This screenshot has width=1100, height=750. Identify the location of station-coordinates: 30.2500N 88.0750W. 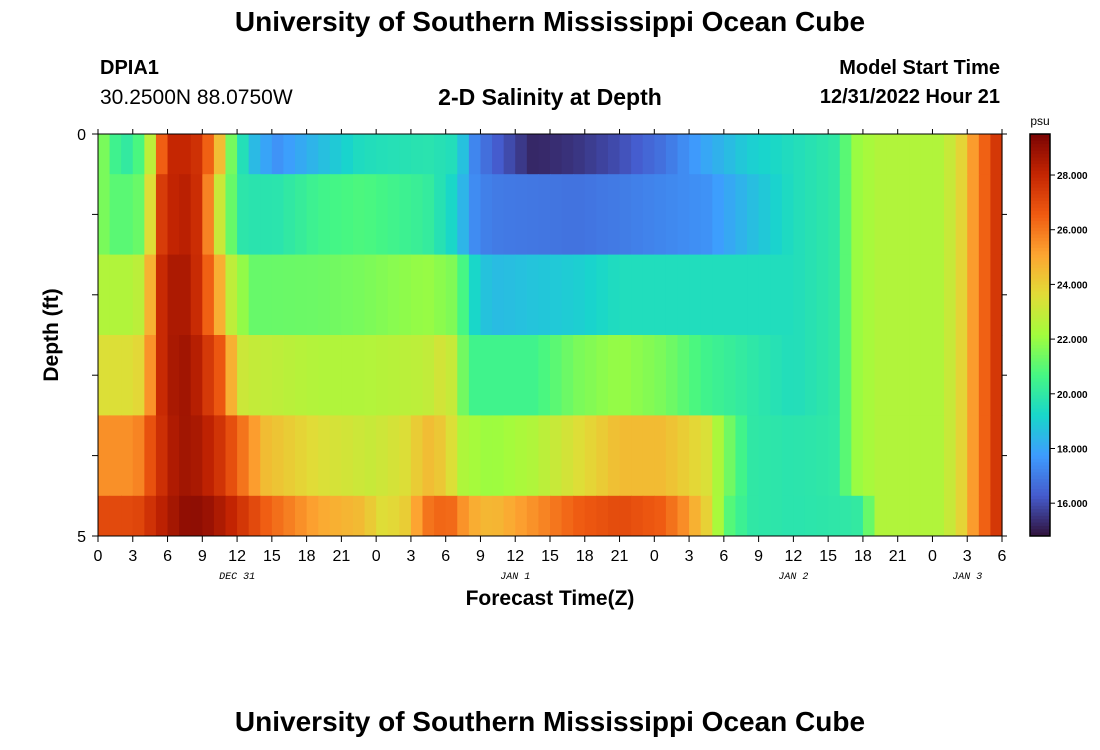
(196, 97).